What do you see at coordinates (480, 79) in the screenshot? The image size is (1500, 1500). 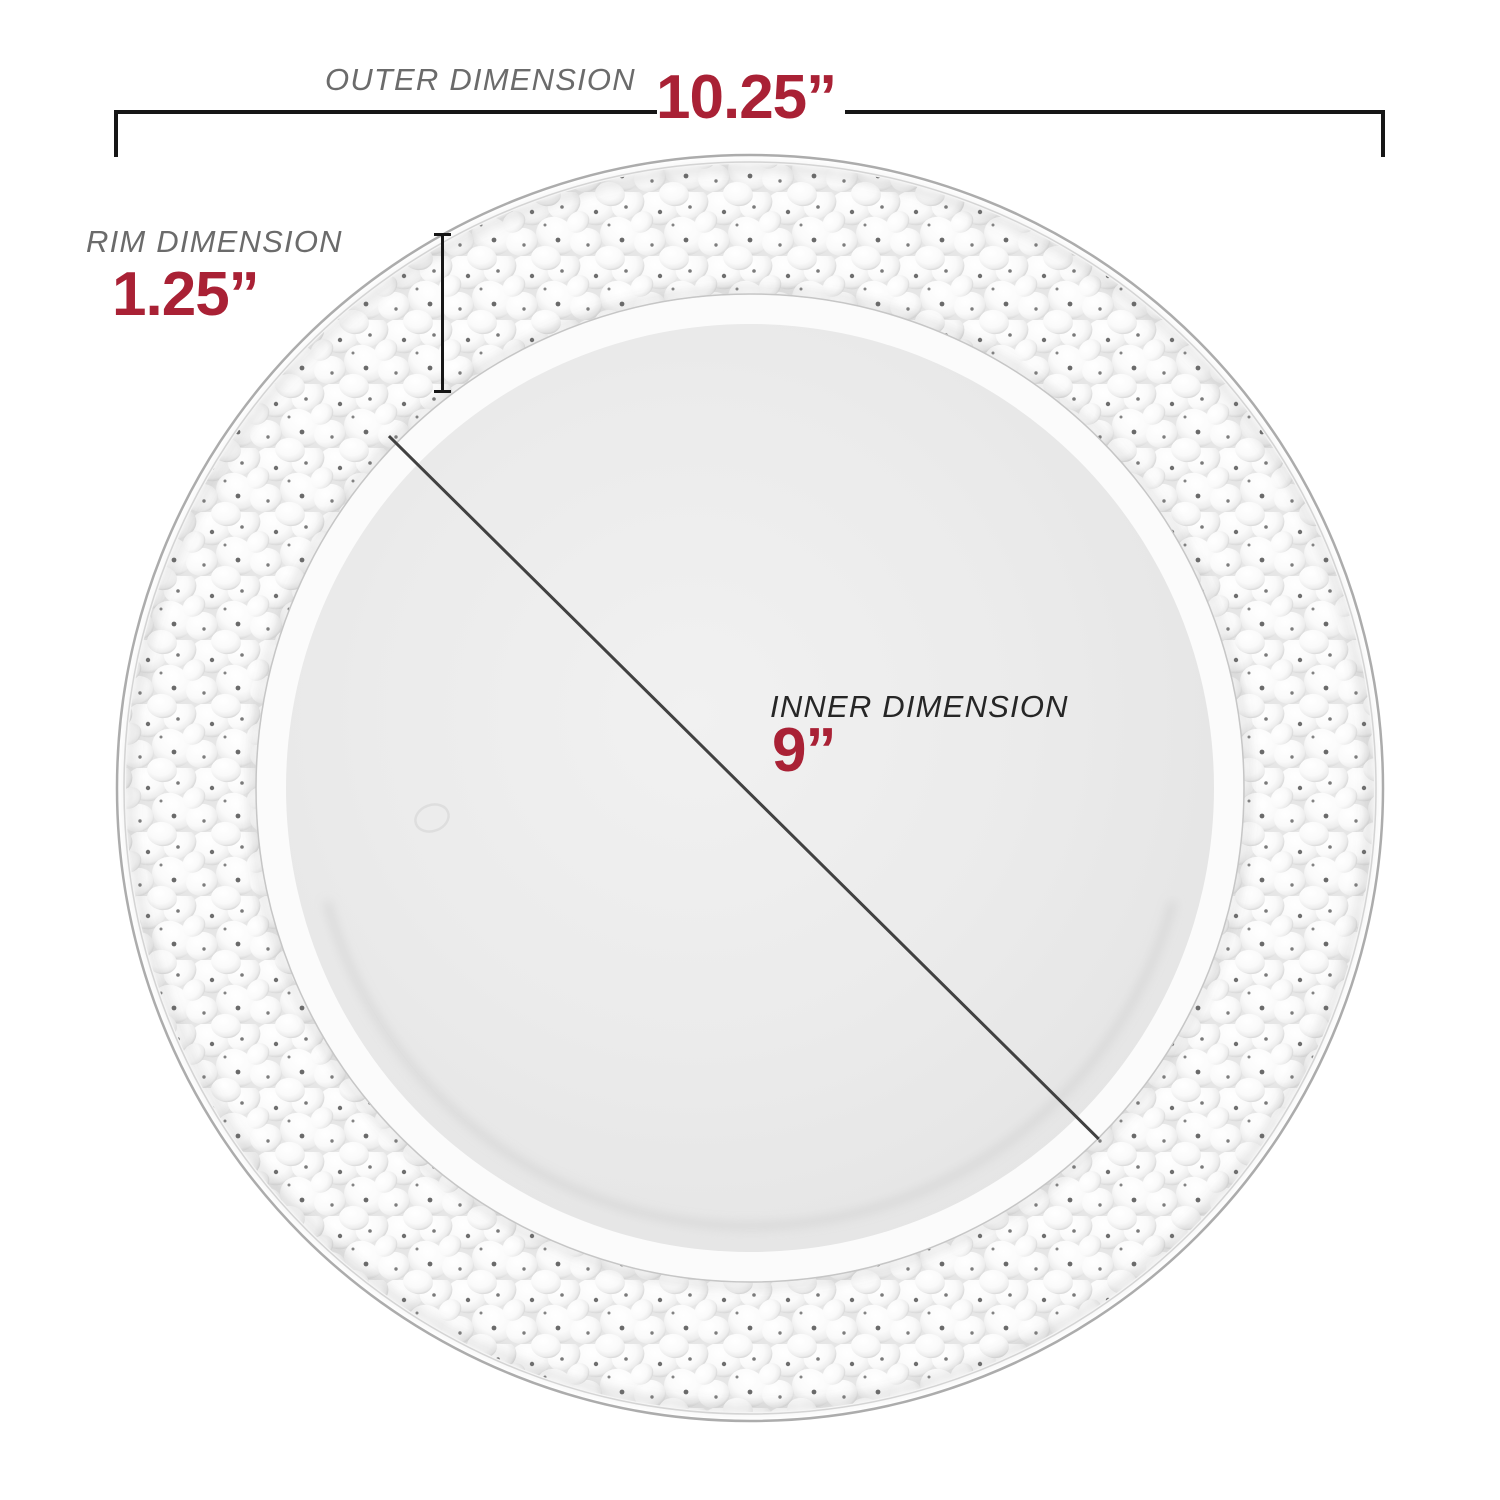 I see `outer-dimension-label: OUTER DIMENSION` at bounding box center [480, 79].